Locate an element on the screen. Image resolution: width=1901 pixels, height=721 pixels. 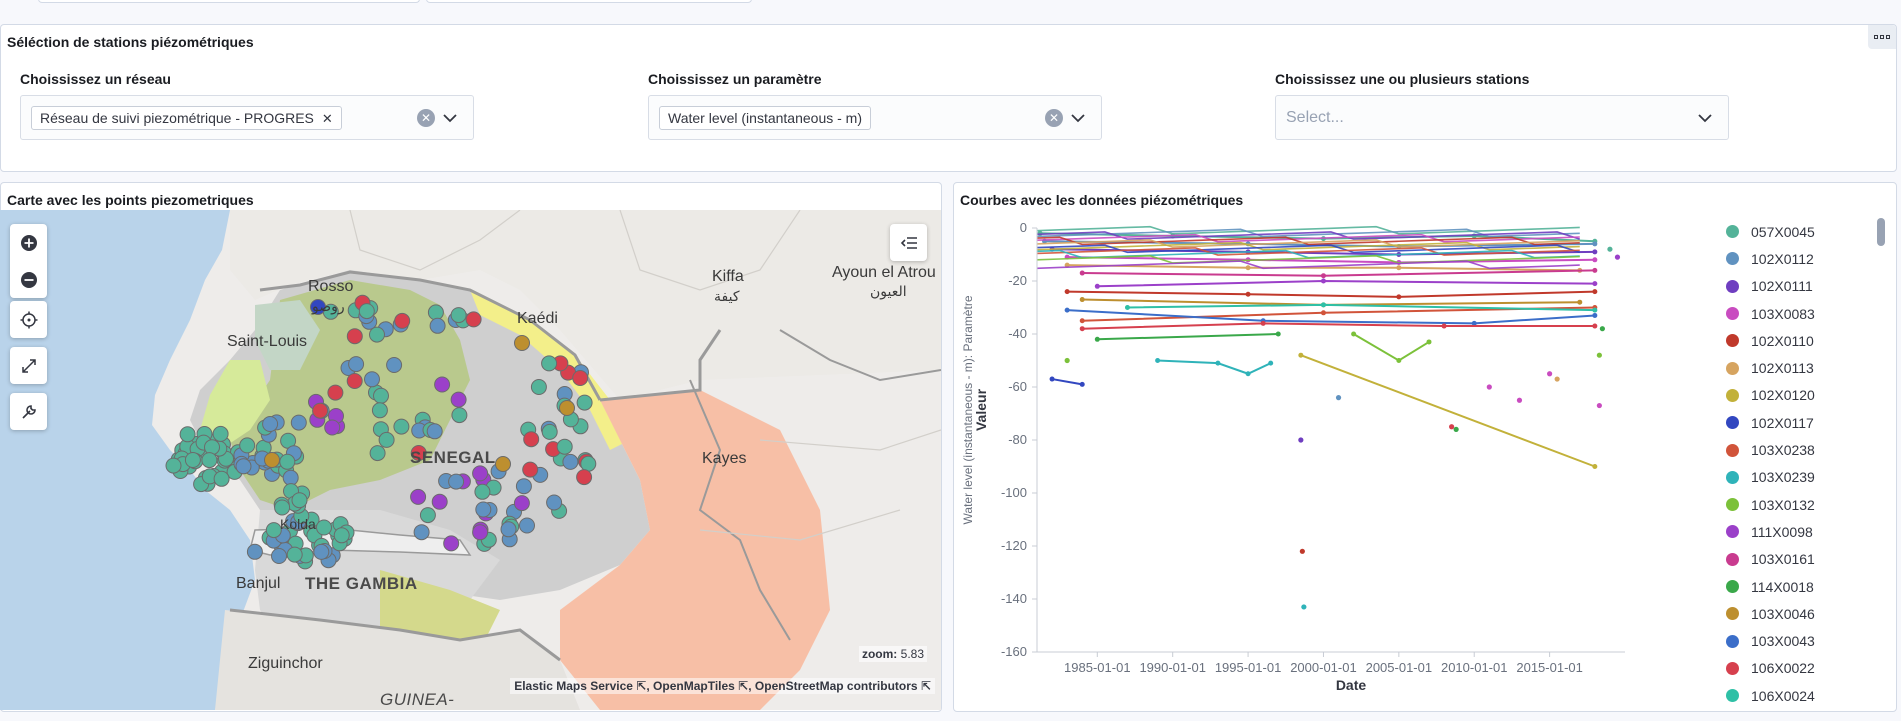
y-tick-label: -60 is located at coordinates (1017, 386).